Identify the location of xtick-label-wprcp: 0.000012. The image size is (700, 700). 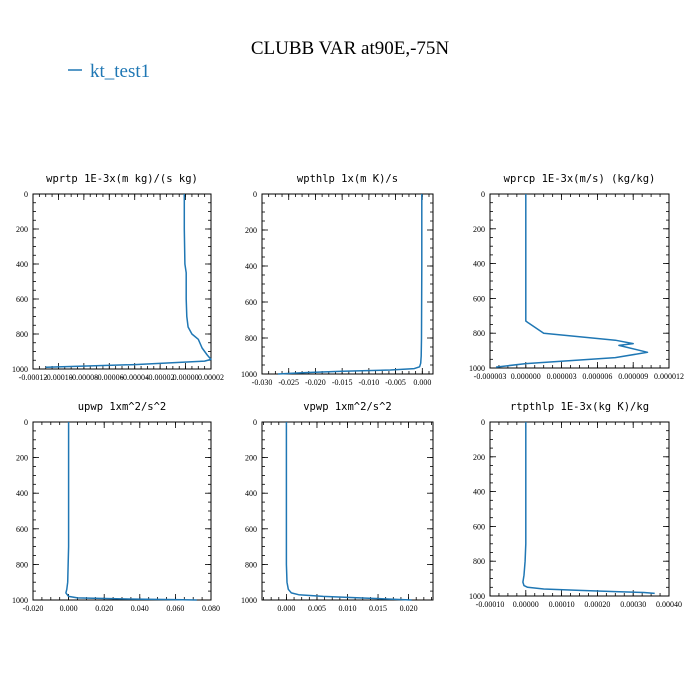
(669, 376).